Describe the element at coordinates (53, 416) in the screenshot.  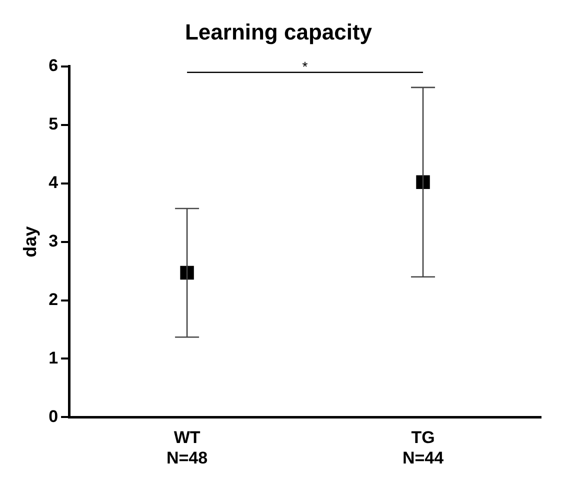
I see `y-tick-label: 0` at that location.